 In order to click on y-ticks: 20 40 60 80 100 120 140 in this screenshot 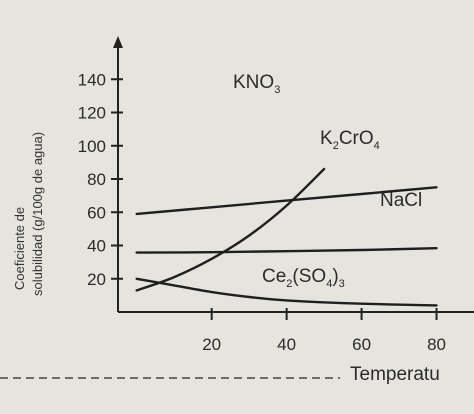, I will do `click(100, 179)`.